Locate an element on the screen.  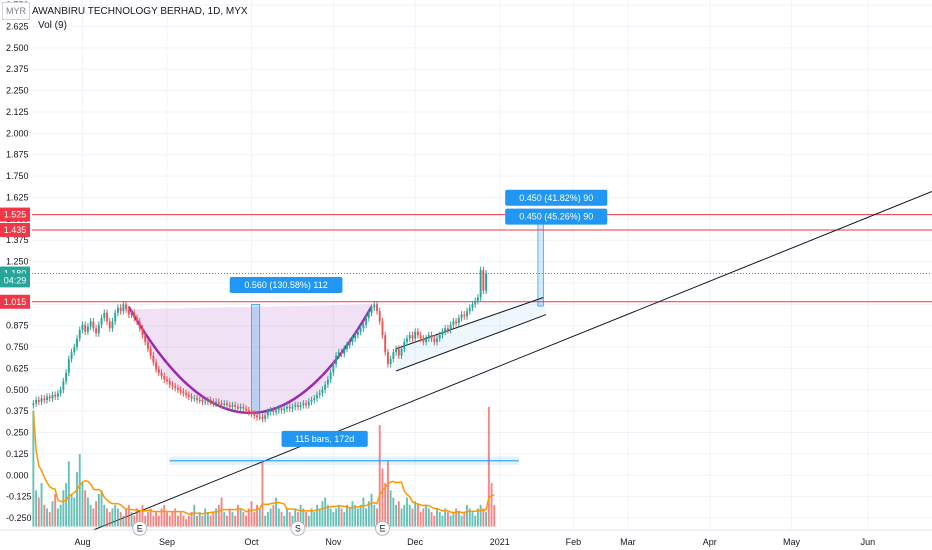
x-tick-label: Oct is located at coordinates (252, 542).